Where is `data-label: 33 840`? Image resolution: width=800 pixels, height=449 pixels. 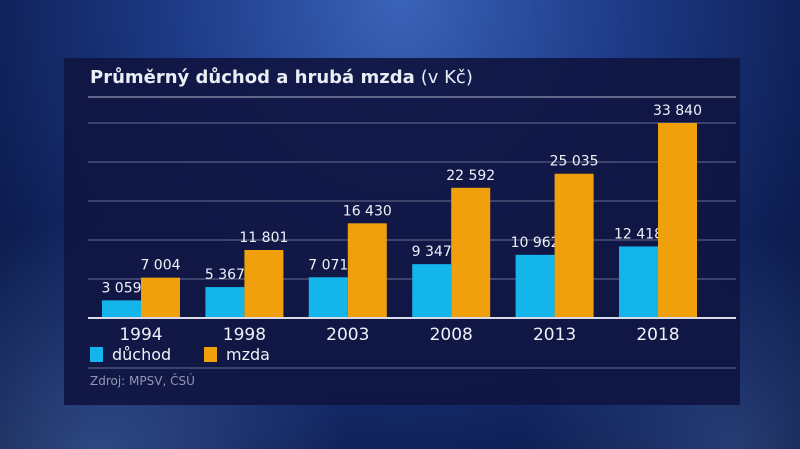
data-label: 33 840 is located at coordinates (677, 111).